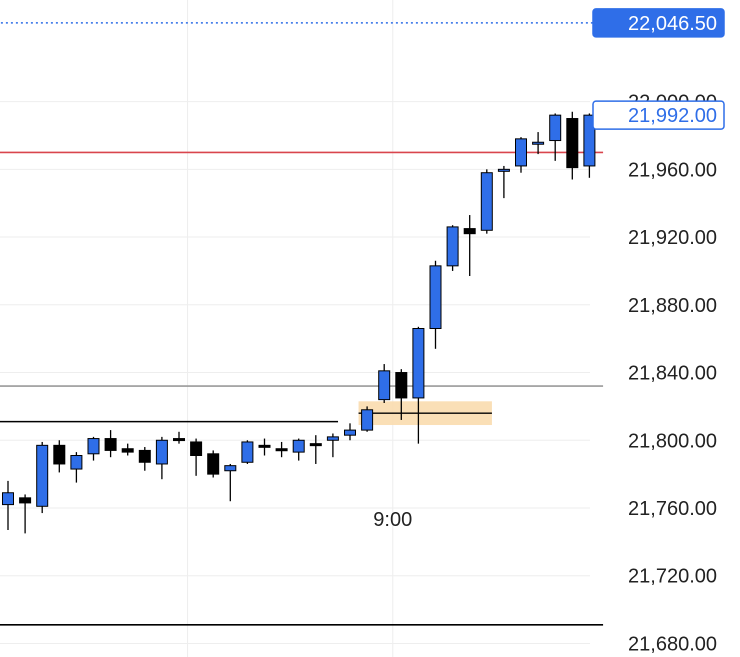 This screenshot has width=740, height=657. I want to click on x-tick-label: 9:00, so click(392, 520).